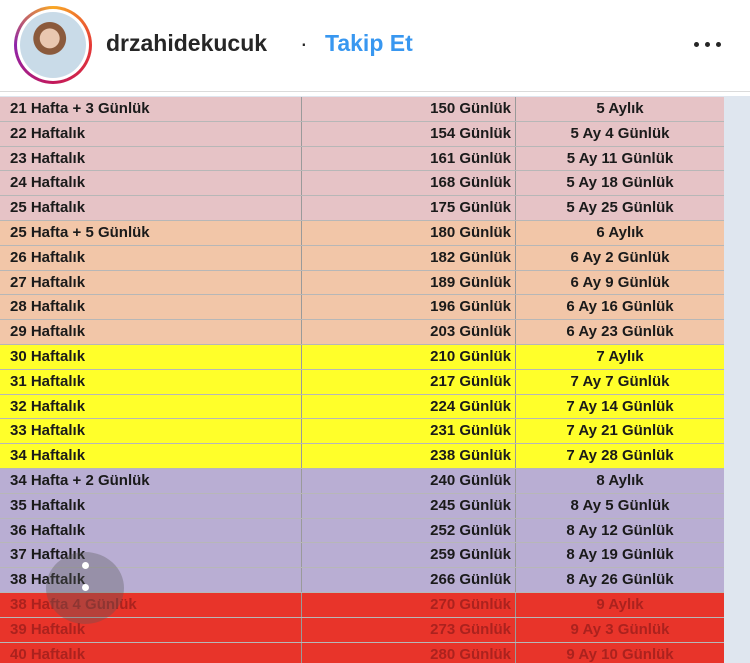 This screenshot has height=663, width=750. Describe the element at coordinates (151, 456) in the screenshot. I see `cell-weeks: 34 Haftalık` at that location.